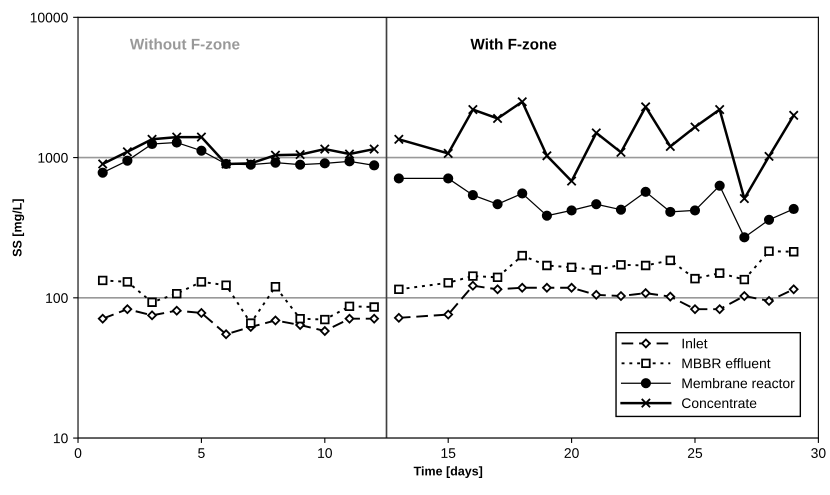  What do you see at coordinates (49, 17) in the screenshot?
I see `y-tick-label: 10000` at bounding box center [49, 17].